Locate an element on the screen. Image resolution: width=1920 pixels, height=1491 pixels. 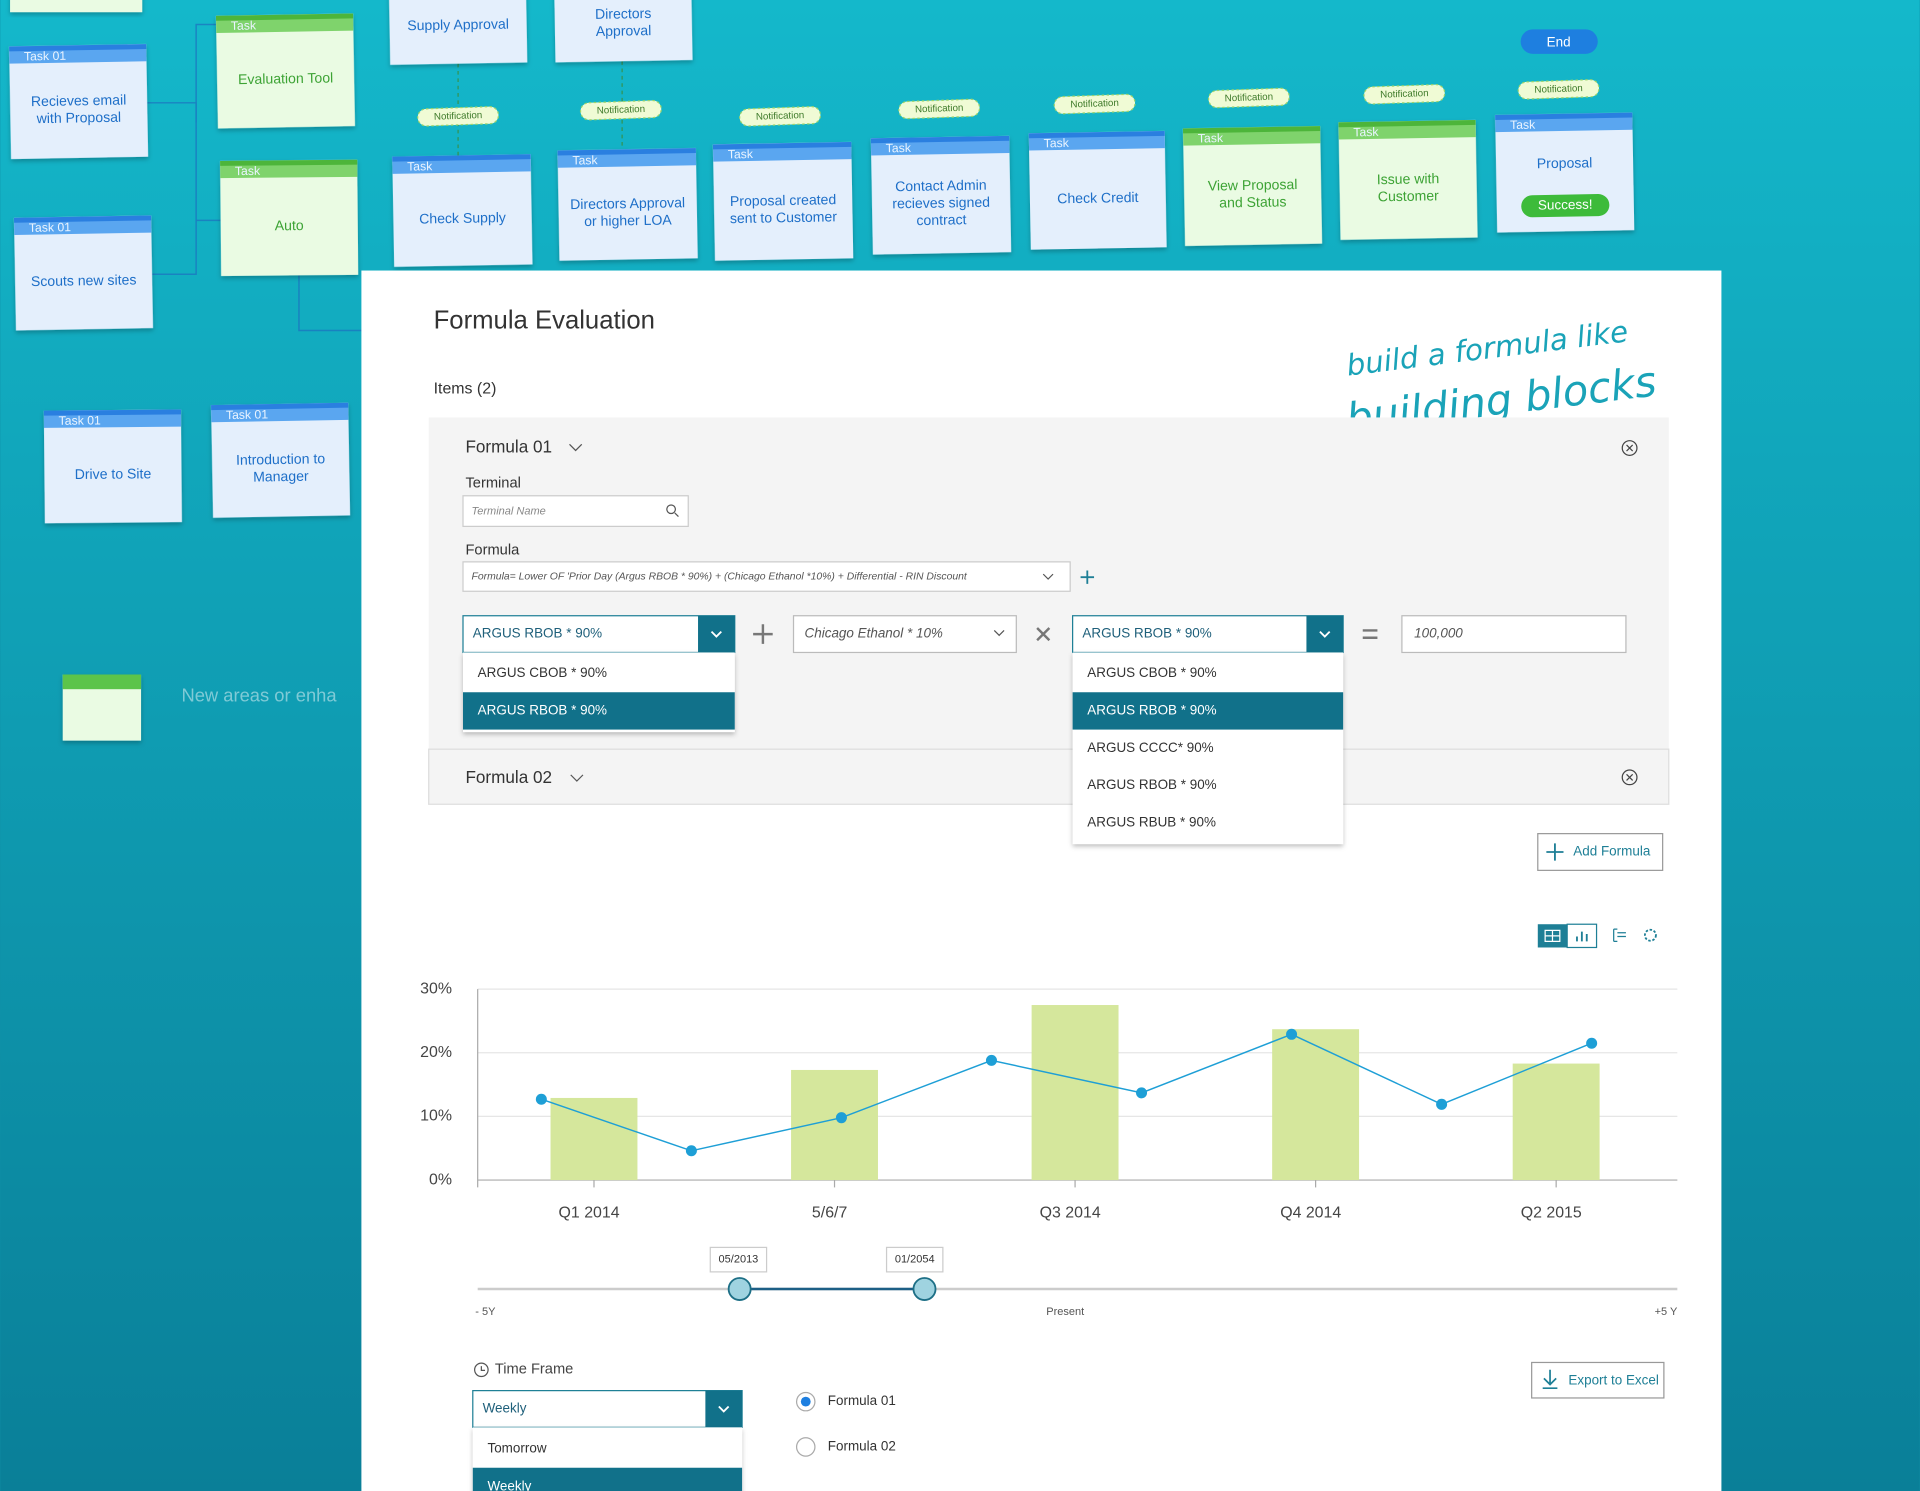
flow-card: Task Auto is located at coordinates (289, 218).